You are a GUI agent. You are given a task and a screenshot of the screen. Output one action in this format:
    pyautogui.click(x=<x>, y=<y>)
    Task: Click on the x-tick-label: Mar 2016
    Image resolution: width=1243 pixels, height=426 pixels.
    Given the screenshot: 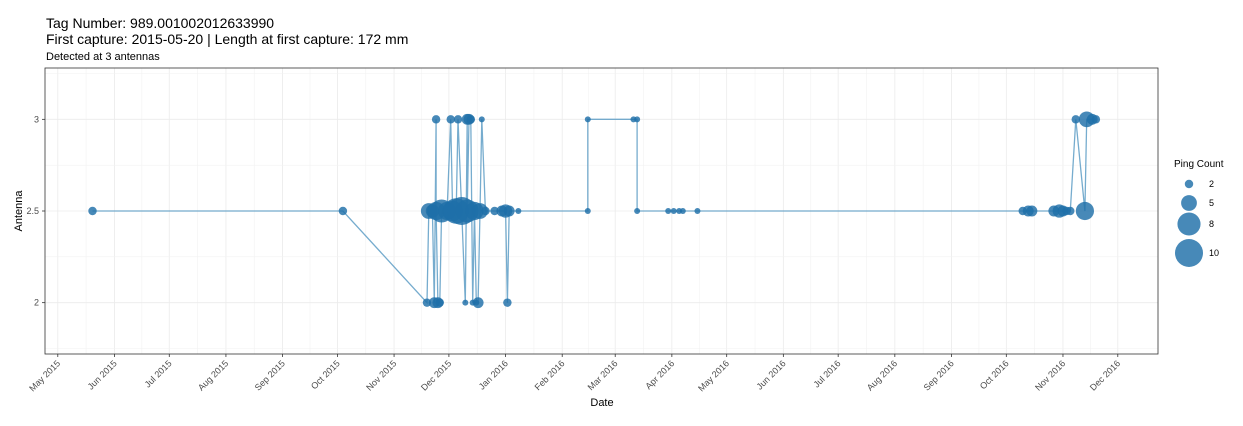 What is the action you would take?
    pyautogui.click(x=603, y=375)
    